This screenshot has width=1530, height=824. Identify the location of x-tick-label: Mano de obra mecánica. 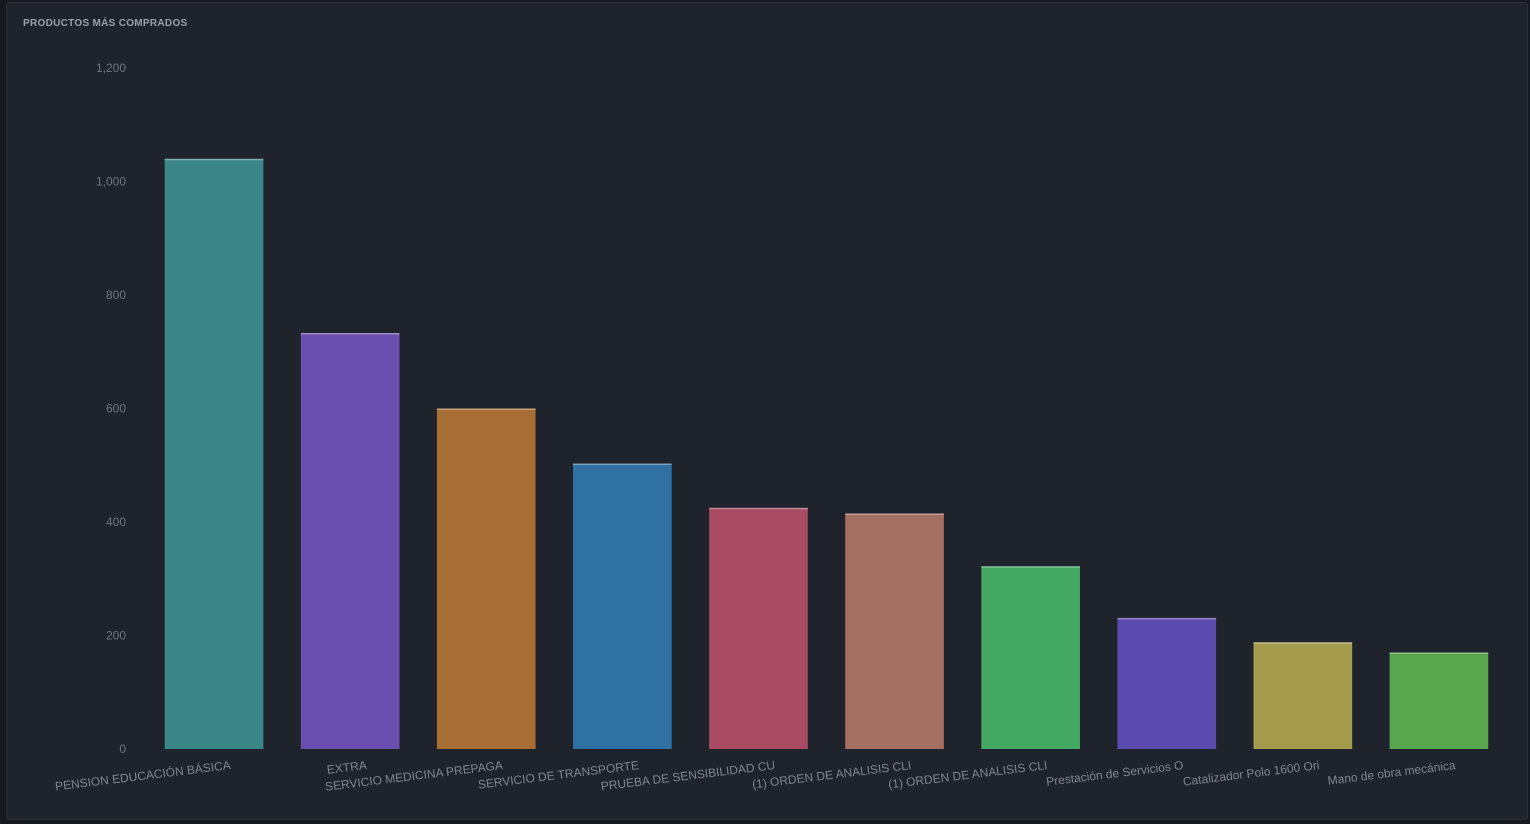
(1392, 773).